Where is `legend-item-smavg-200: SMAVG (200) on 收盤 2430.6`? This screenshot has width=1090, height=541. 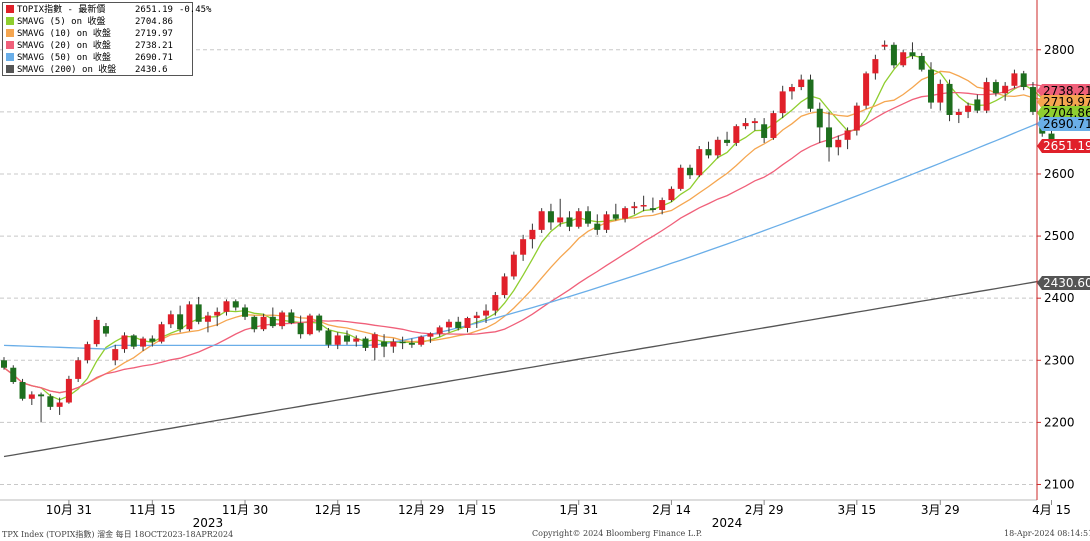 legend-item-smavg-200: SMAVG (200) on 收盤 2430.6 is located at coordinates (87, 70).